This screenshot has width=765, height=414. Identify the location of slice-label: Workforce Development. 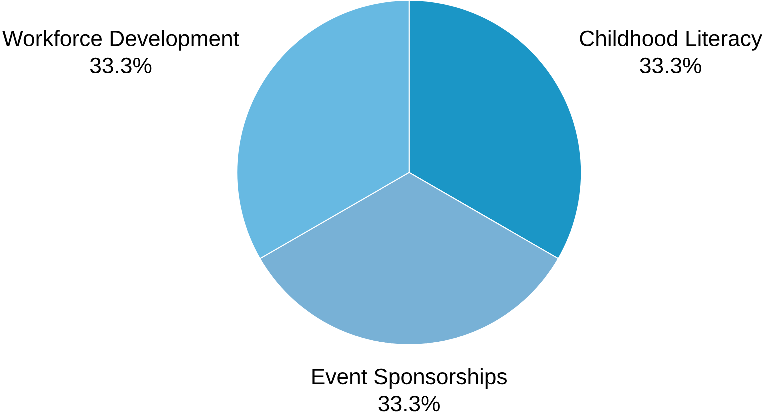
(121, 40).